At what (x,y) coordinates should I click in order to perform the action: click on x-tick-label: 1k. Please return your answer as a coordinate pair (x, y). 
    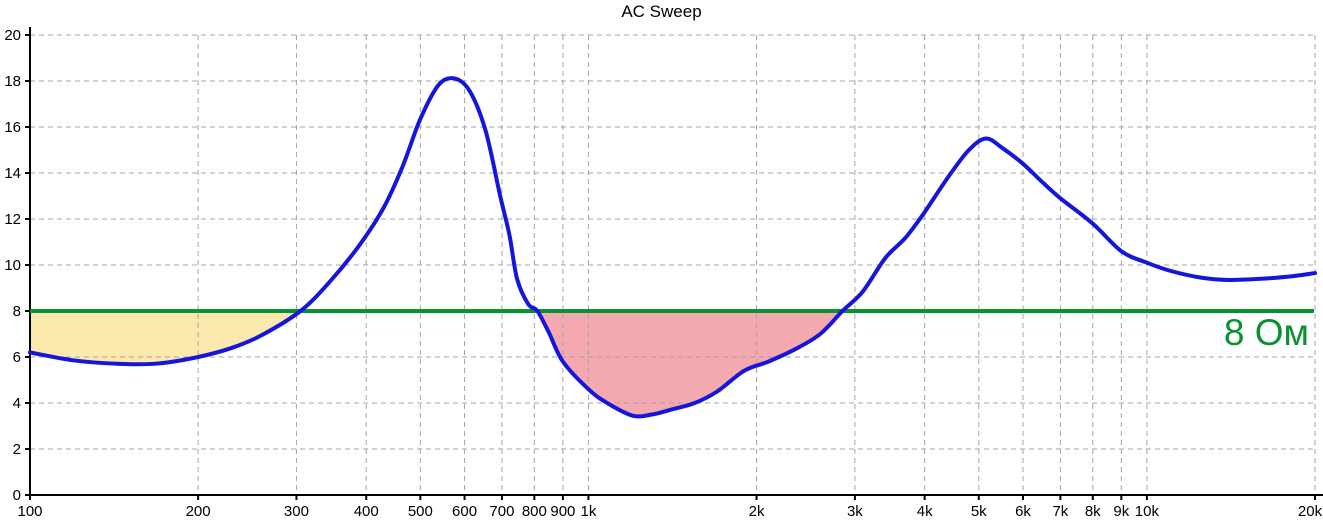
    Looking at the image, I should click on (589, 511).